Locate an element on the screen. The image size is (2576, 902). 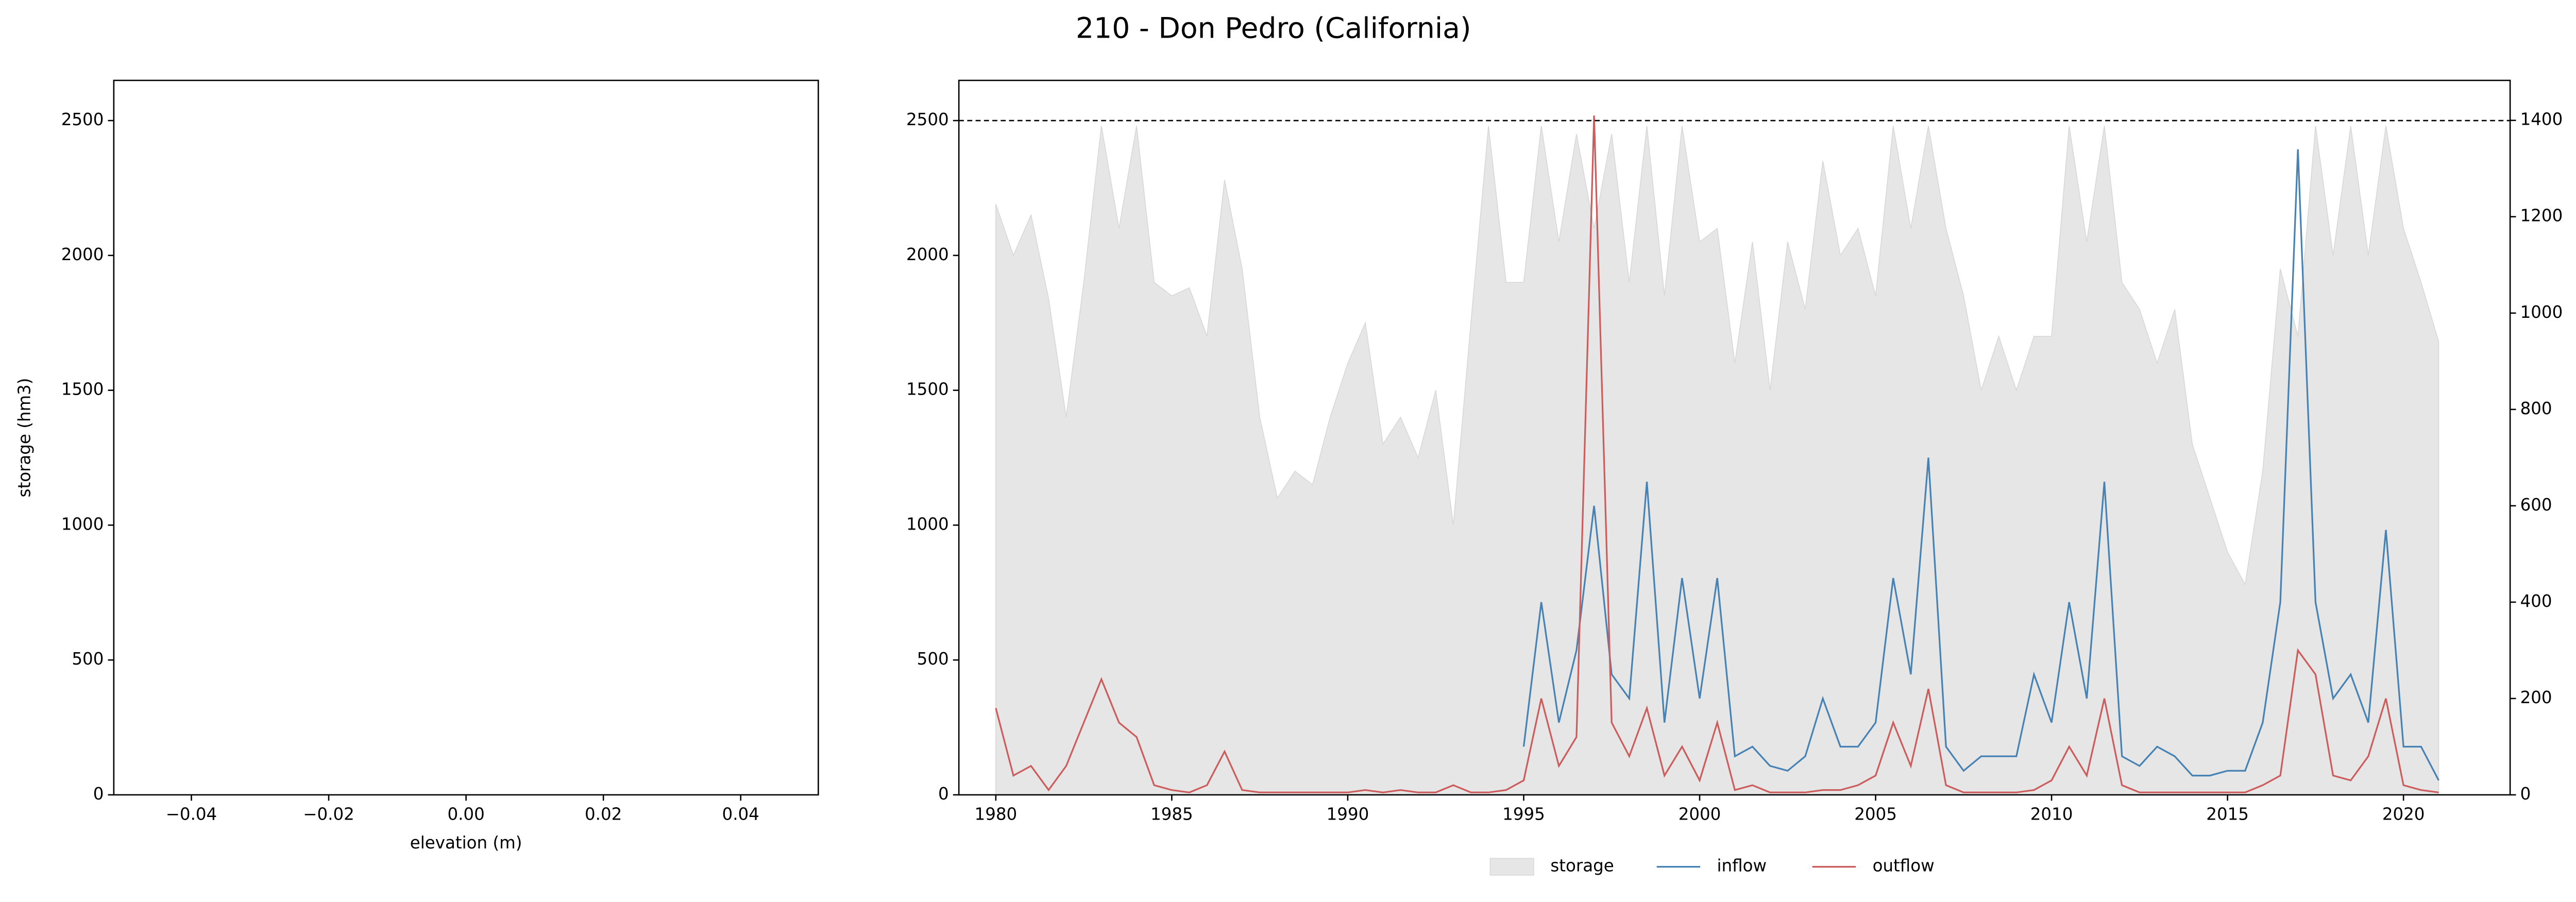
x-tick-label: 0.02 is located at coordinates (603, 814).